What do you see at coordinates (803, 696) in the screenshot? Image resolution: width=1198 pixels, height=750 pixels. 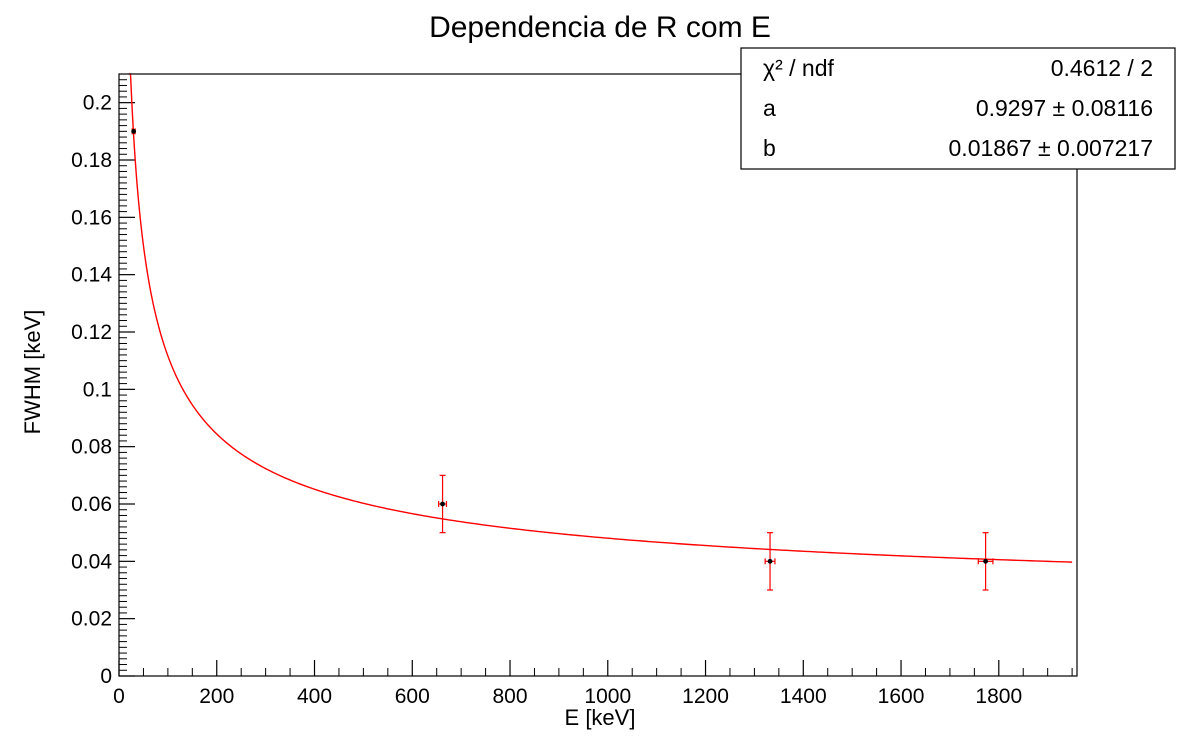 I see `x-tick-label: 1400` at bounding box center [803, 696].